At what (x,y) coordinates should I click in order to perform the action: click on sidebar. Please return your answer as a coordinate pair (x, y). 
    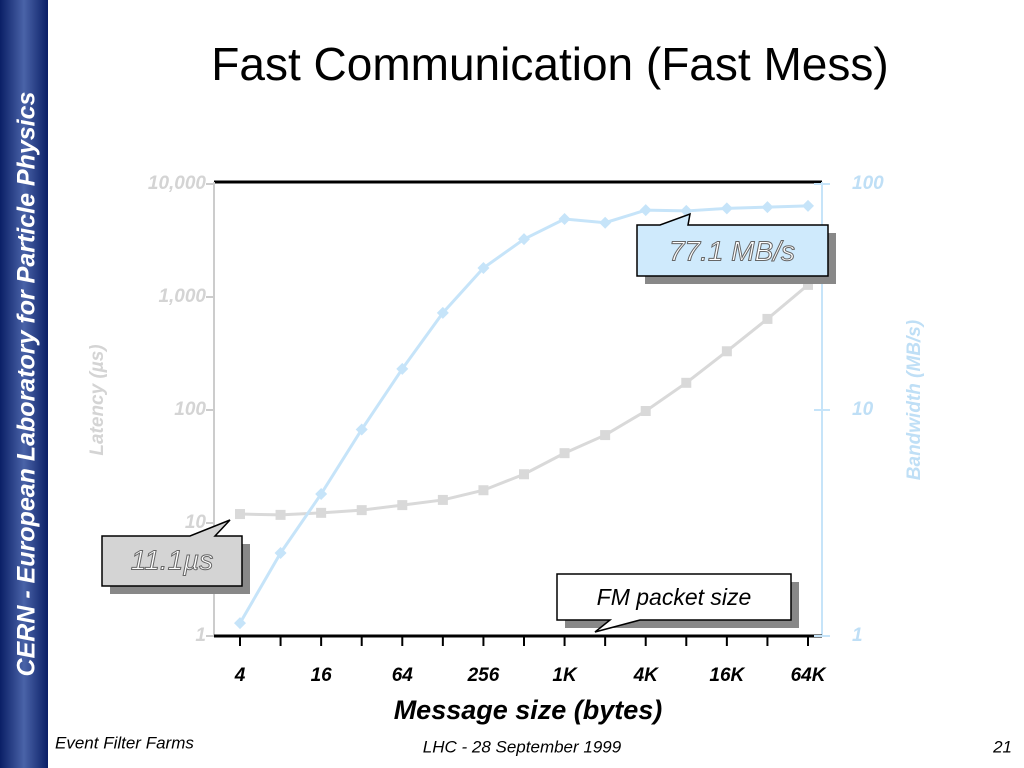
    Looking at the image, I should click on (24, 384).